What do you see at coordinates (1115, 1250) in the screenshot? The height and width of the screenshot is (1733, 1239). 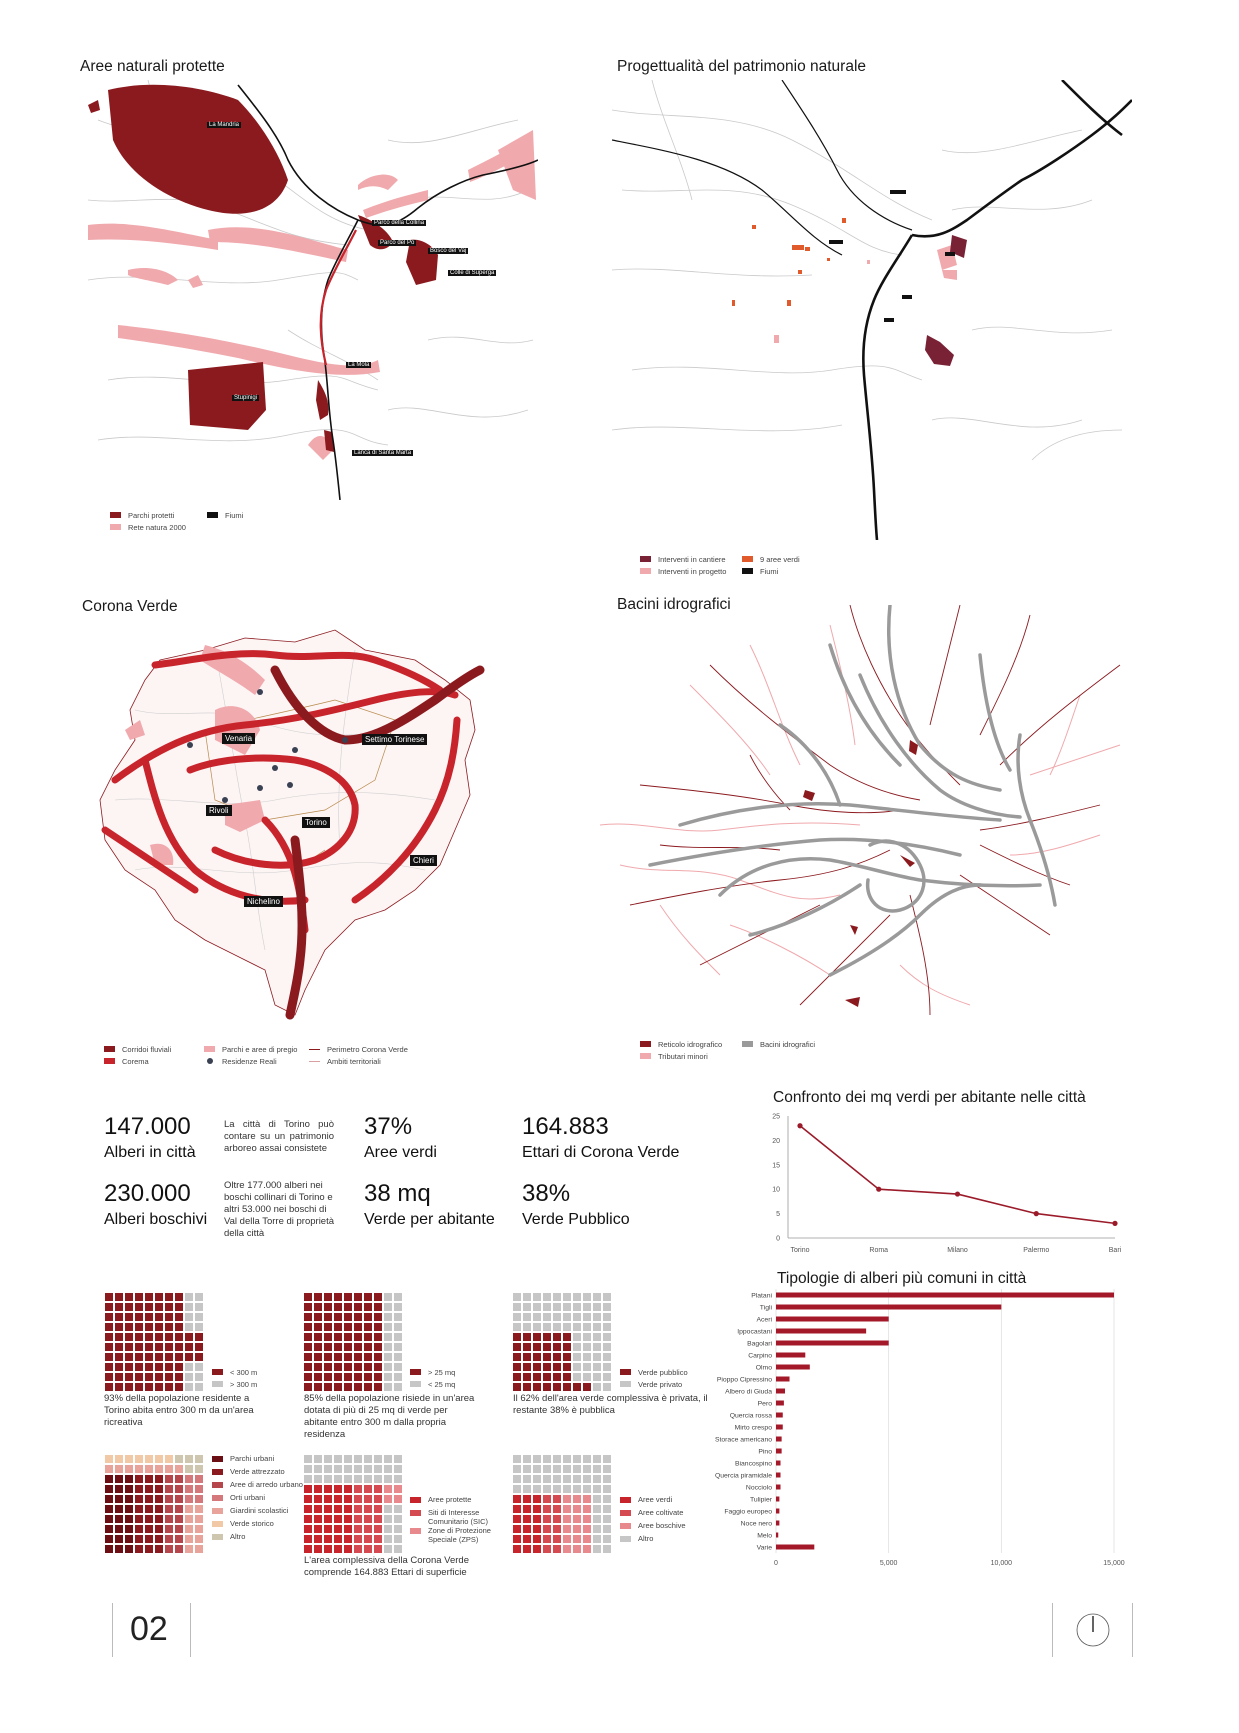 I see `line-chart-x-tick: Bari` at bounding box center [1115, 1250].